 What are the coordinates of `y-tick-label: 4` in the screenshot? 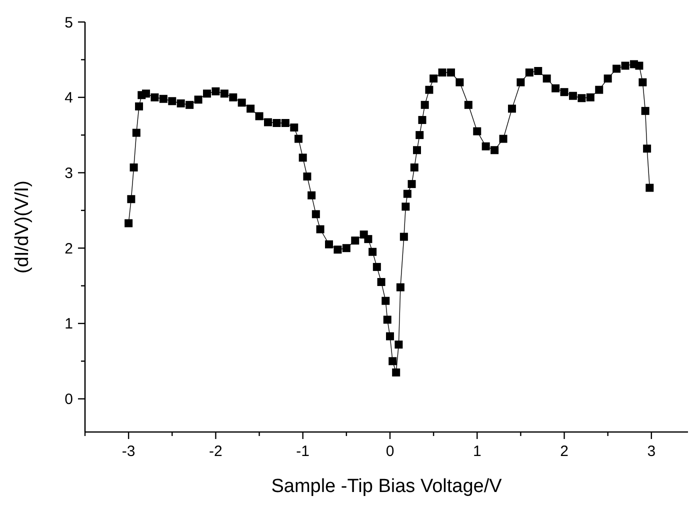 It's located at (68, 98).